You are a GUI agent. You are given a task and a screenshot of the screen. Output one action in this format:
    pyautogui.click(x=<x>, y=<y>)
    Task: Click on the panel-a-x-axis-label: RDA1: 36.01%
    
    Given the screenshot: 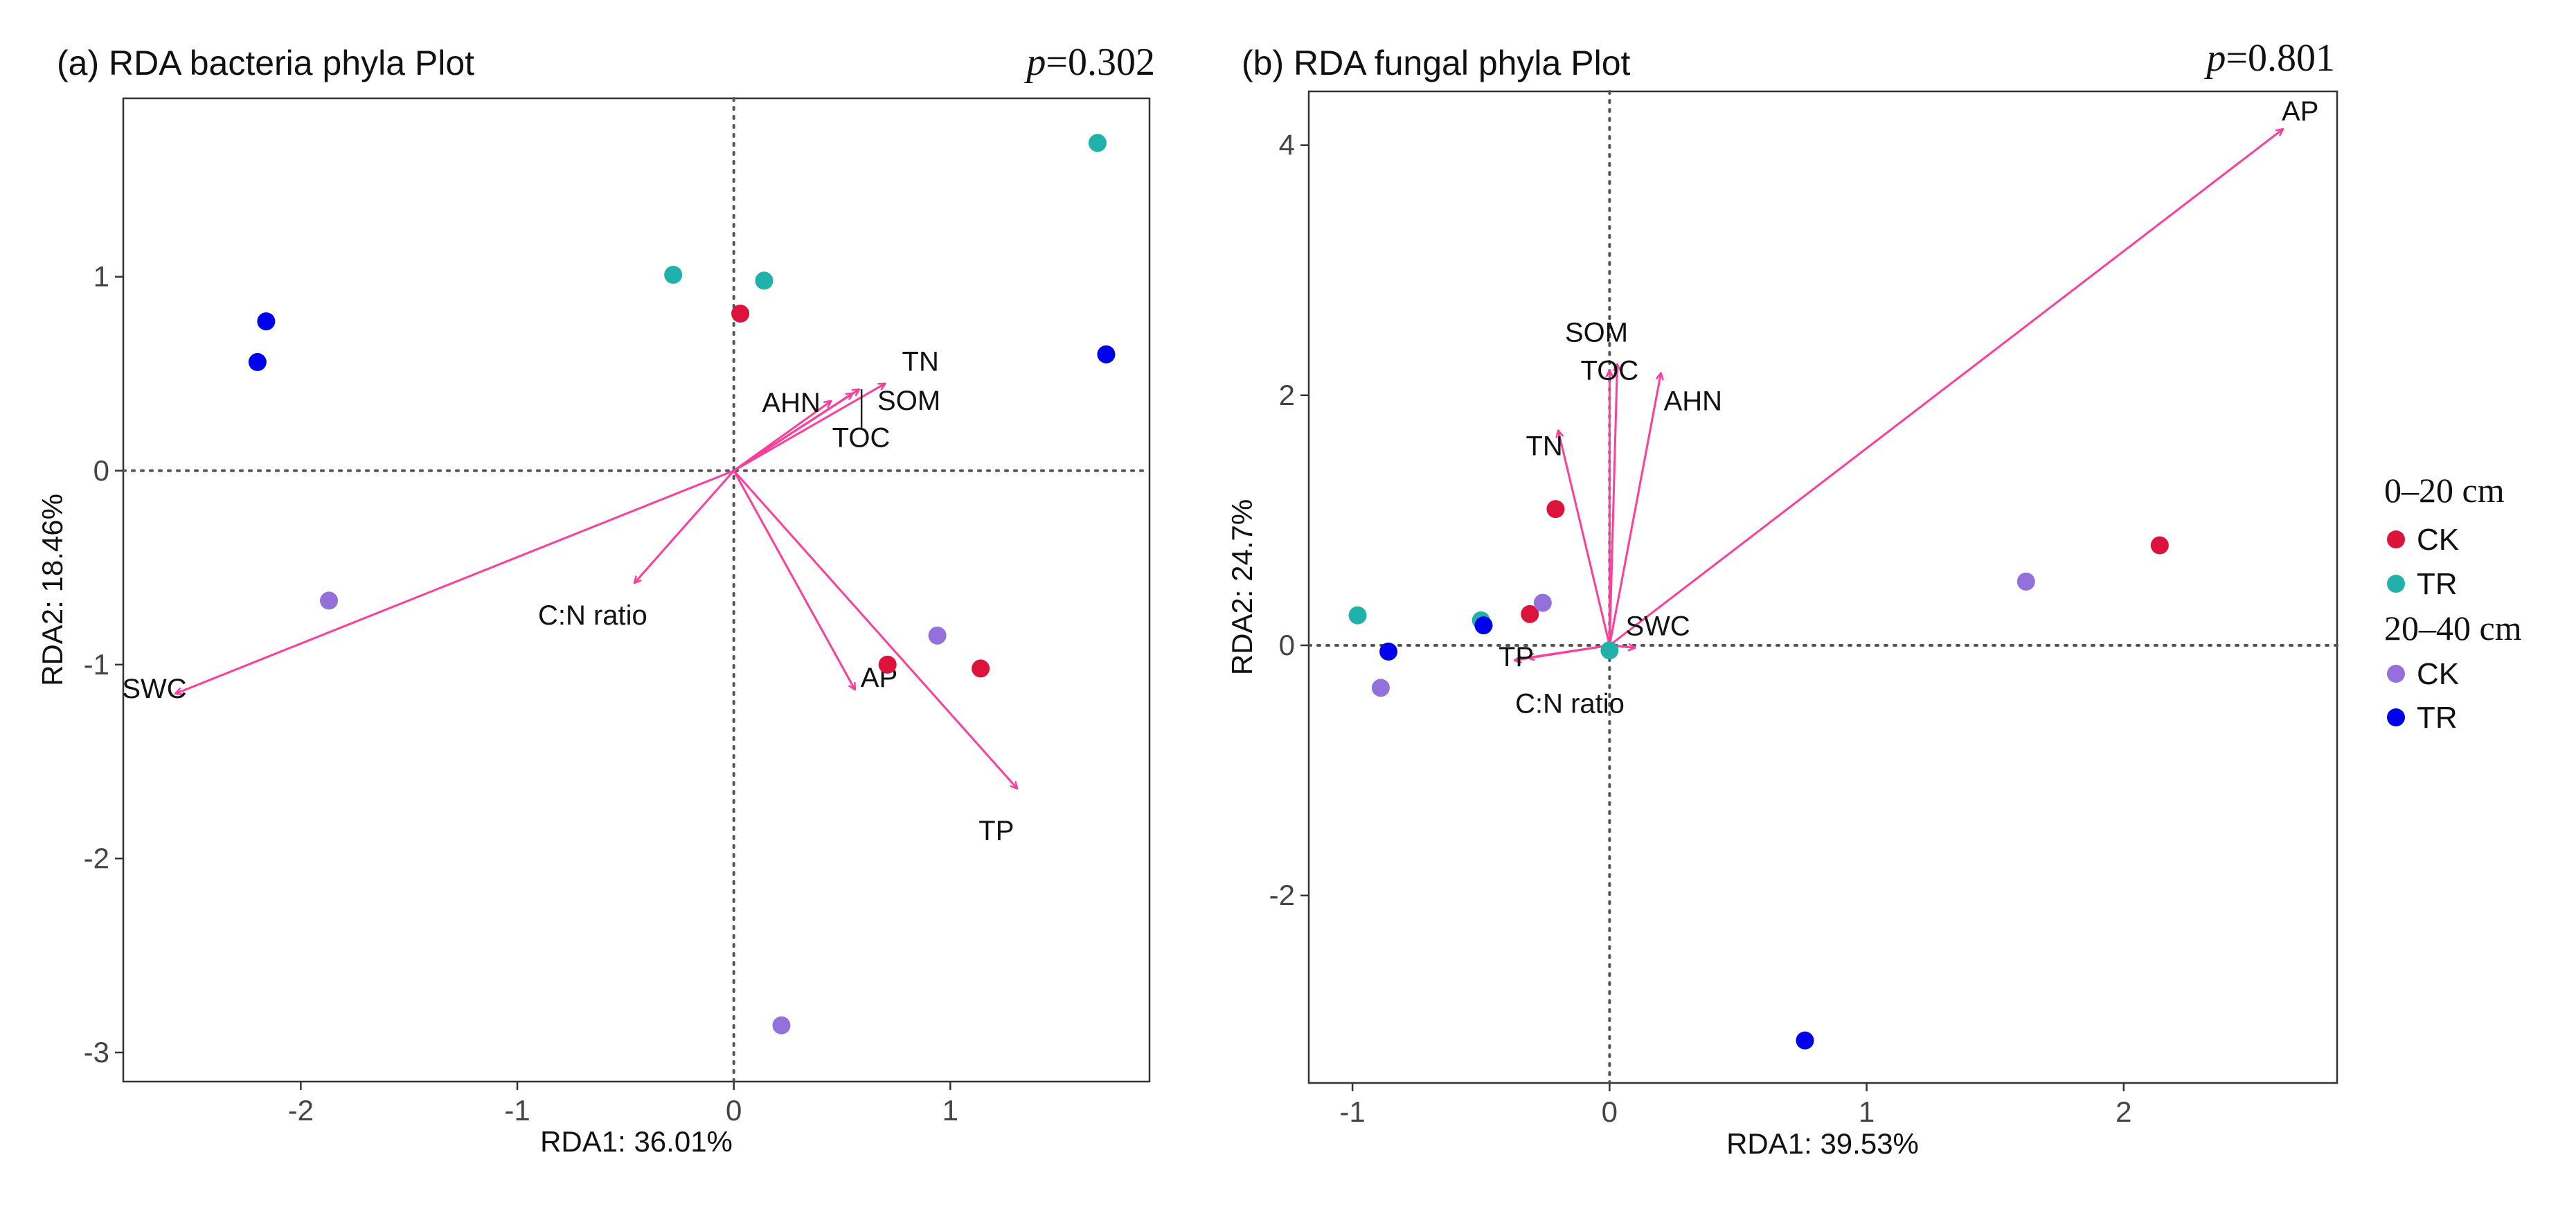 What is the action you would take?
    pyautogui.click(x=636, y=1141)
    